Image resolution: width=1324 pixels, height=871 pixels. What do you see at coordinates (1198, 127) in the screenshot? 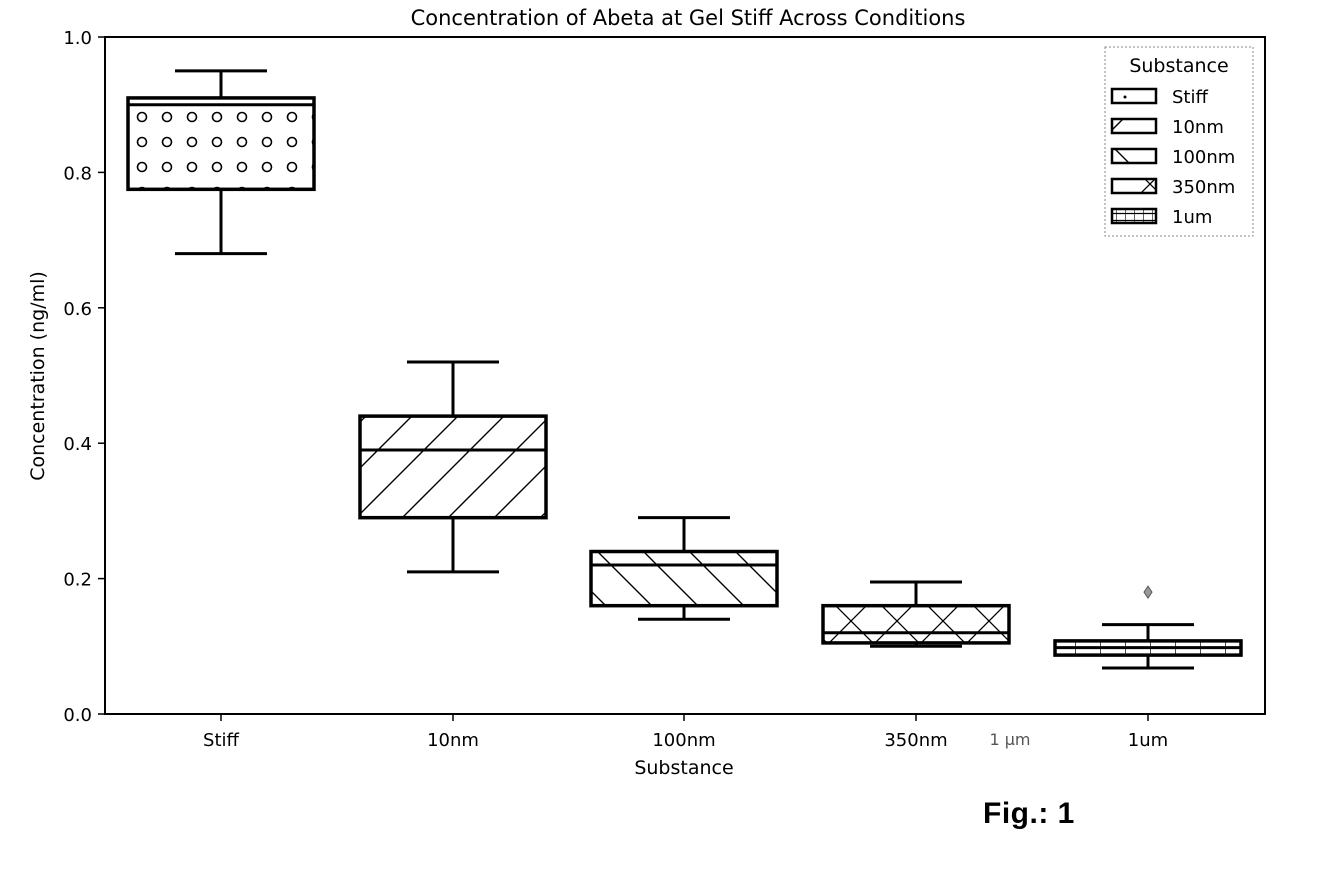
I see `legend-label: 10nm` at bounding box center [1198, 127].